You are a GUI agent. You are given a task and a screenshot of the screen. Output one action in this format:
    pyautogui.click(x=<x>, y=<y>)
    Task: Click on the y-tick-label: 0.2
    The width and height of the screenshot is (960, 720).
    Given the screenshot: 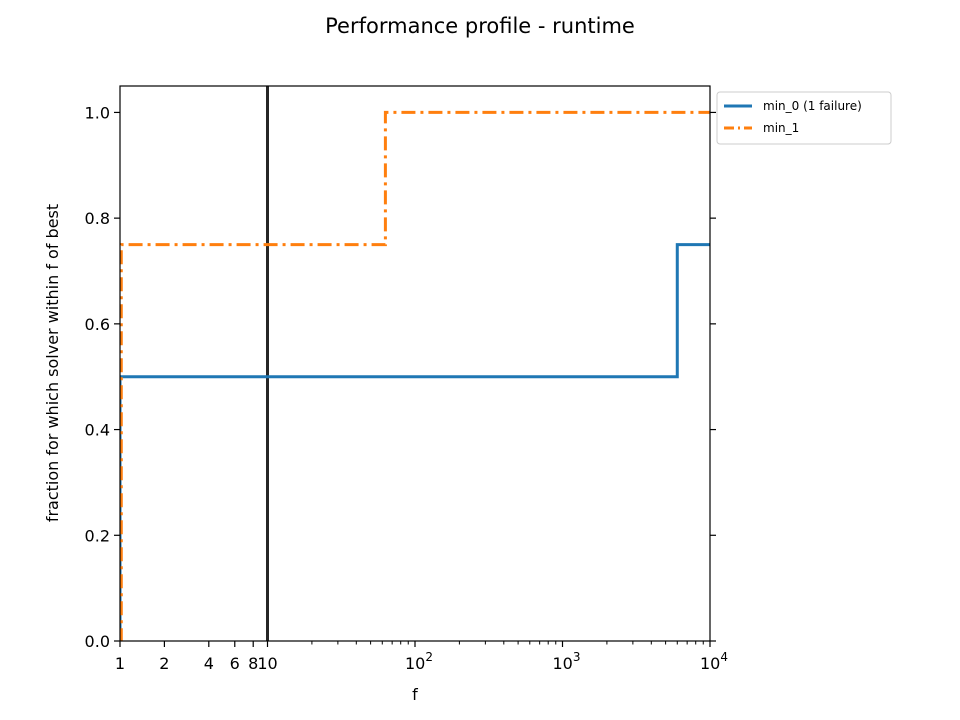 What is the action you would take?
    pyautogui.click(x=97, y=535)
    